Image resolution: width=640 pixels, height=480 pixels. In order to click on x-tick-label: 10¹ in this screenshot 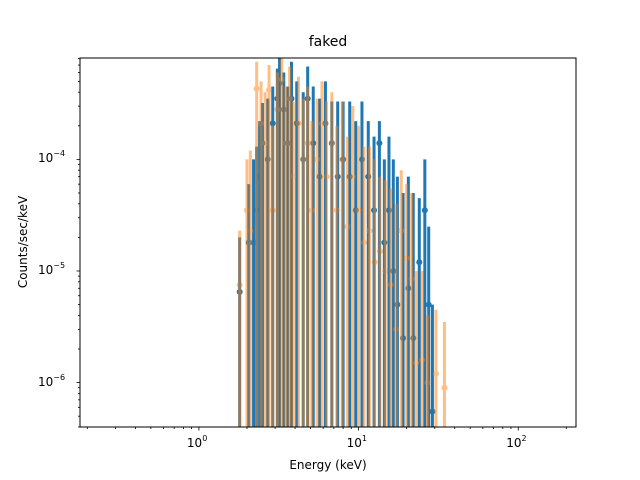, I will do `click(356, 442)`.